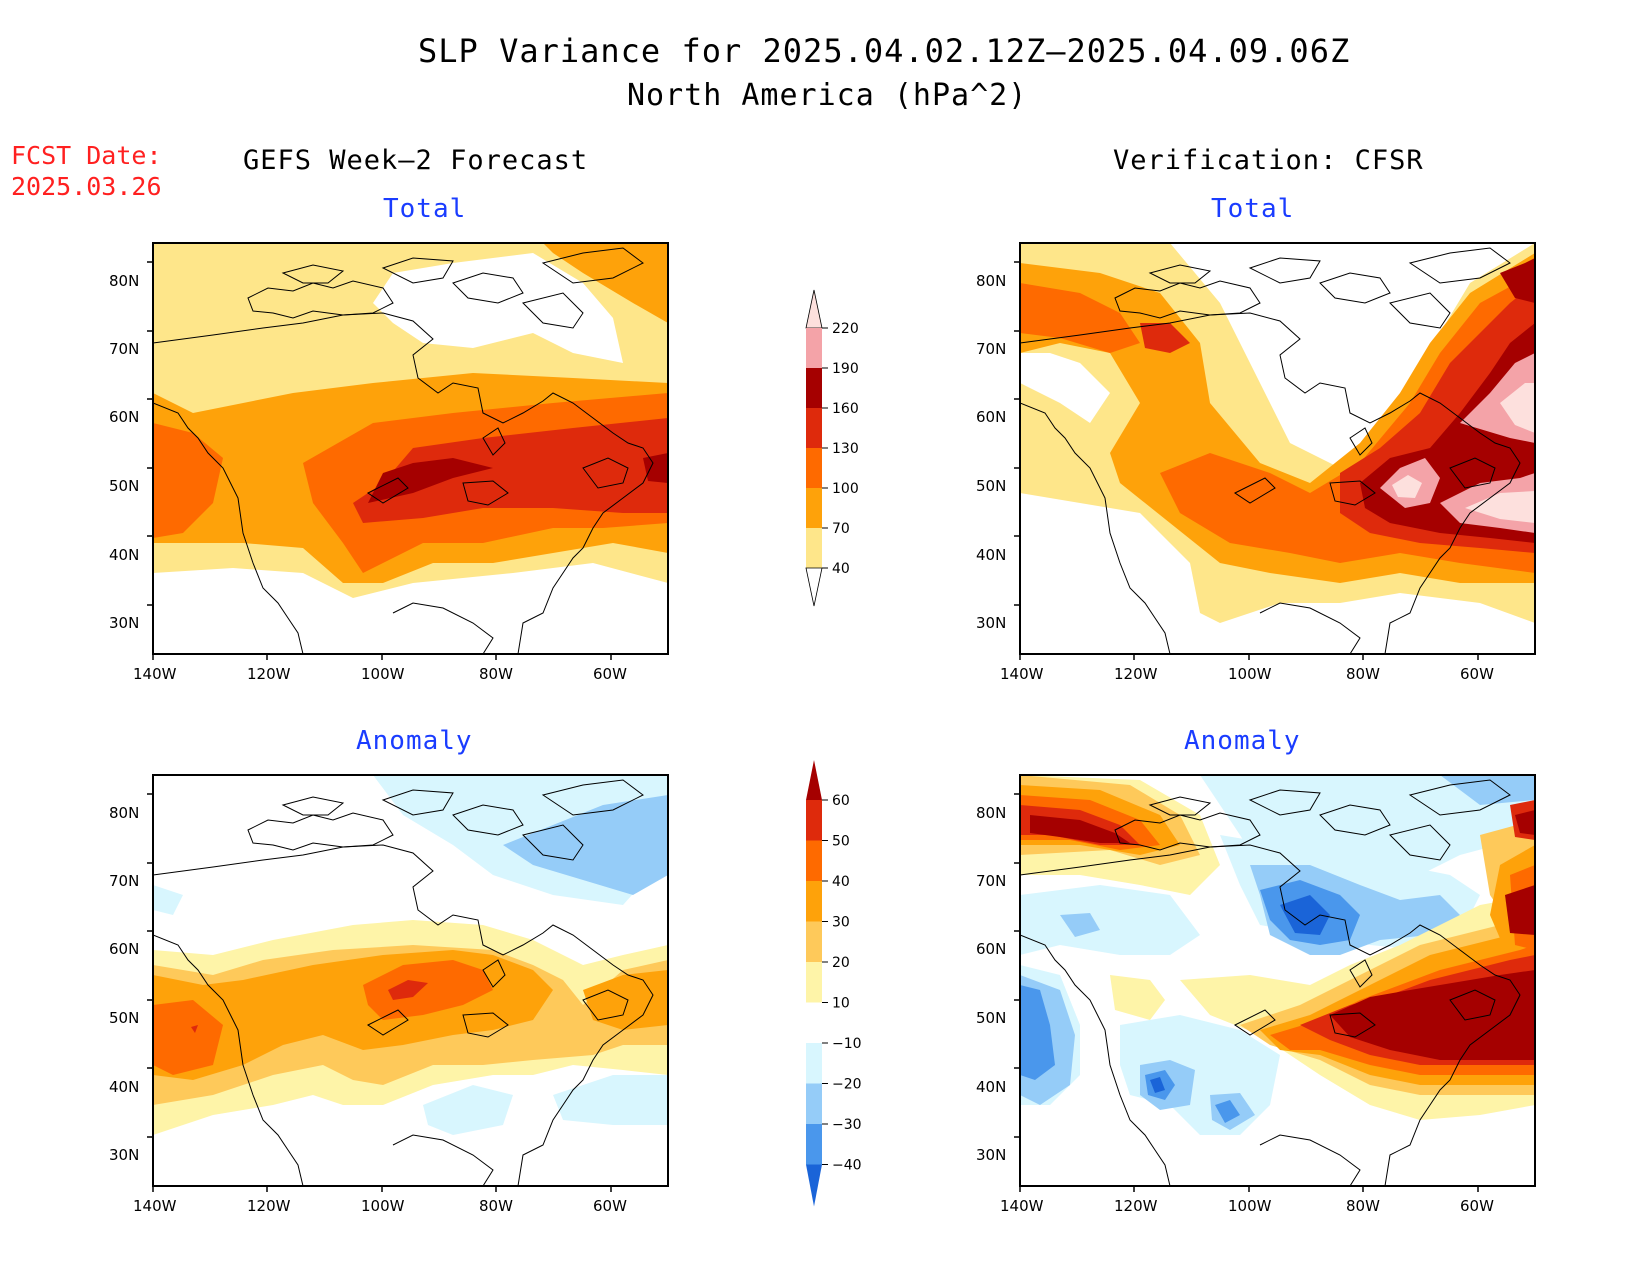  I want to click on colorbar-level-label: 220, so click(845, 329).